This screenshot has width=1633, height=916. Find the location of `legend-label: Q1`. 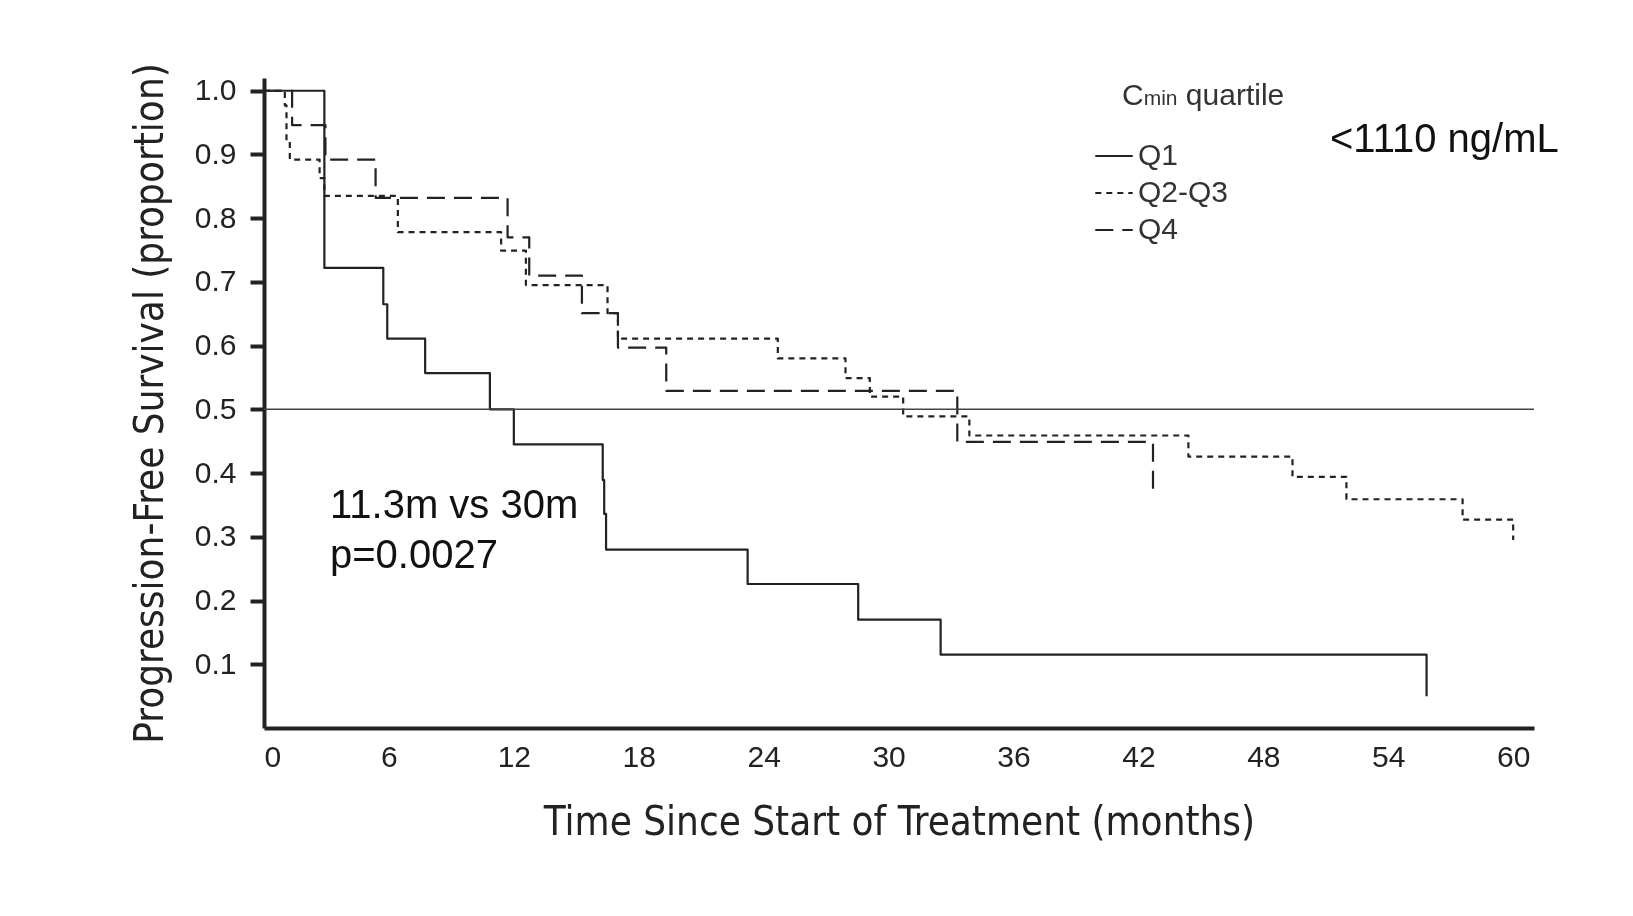

legend-label: Q1 is located at coordinates (1158, 154).